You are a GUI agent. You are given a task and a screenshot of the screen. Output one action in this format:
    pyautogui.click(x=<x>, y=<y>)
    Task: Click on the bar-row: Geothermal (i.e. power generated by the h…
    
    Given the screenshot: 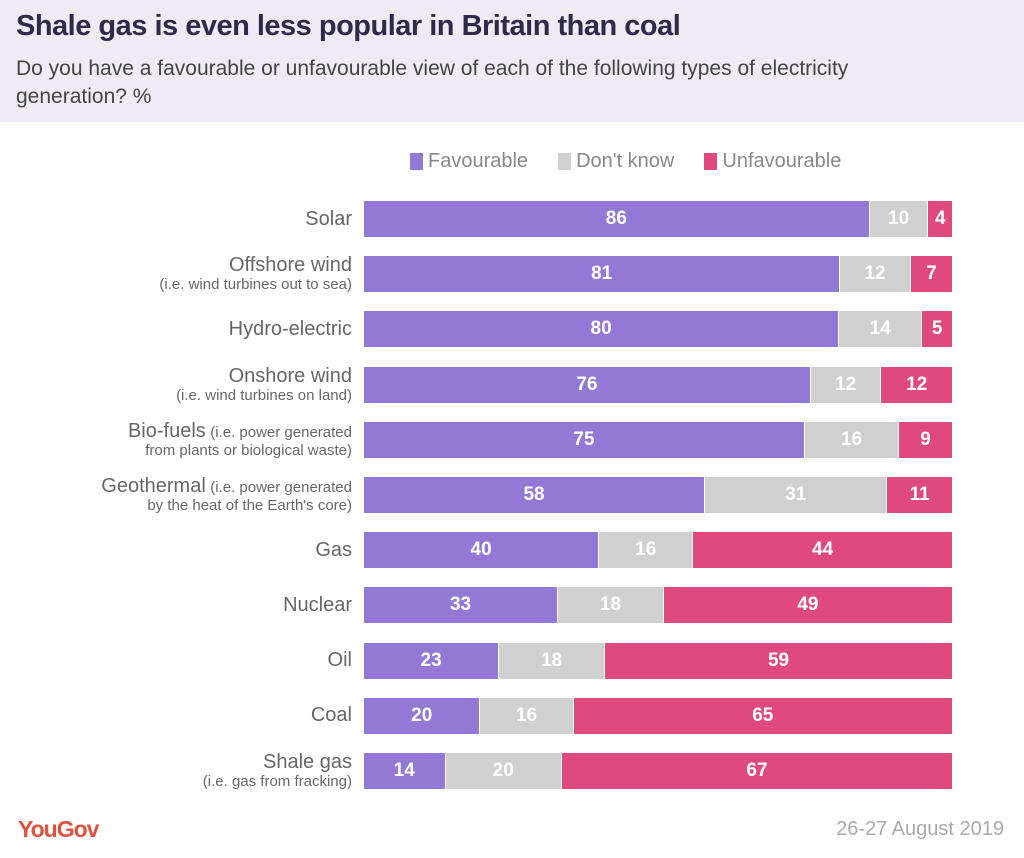 What is the action you would take?
    pyautogui.click(x=512, y=495)
    